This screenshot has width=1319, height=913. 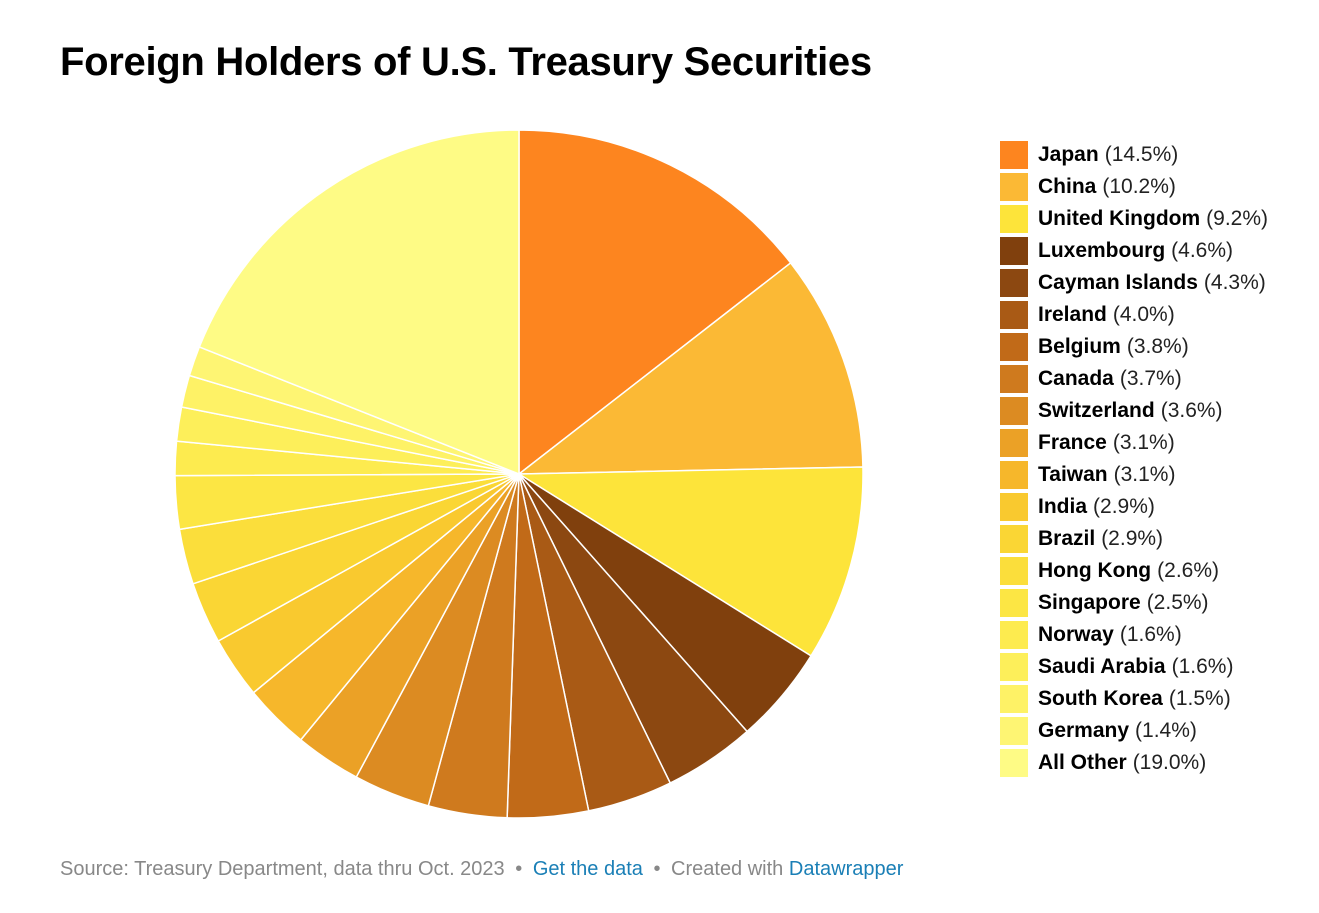 I want to click on legend-item: South Korea (1.5%), so click(x=1134, y=699).